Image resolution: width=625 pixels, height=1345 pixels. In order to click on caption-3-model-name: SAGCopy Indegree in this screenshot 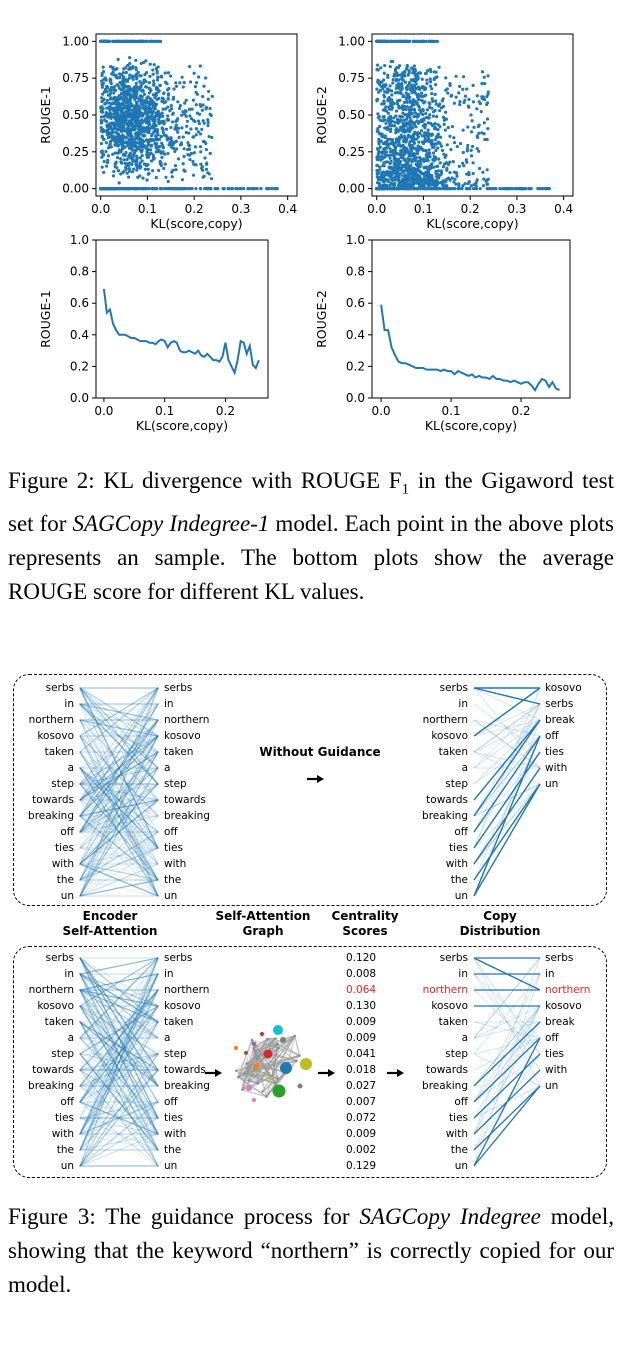, I will do `click(450, 1216)`.